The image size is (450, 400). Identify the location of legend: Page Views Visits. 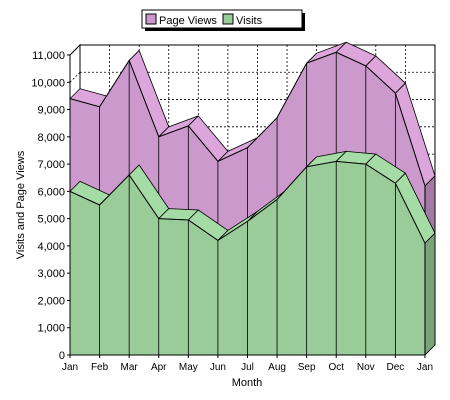
(223, 20).